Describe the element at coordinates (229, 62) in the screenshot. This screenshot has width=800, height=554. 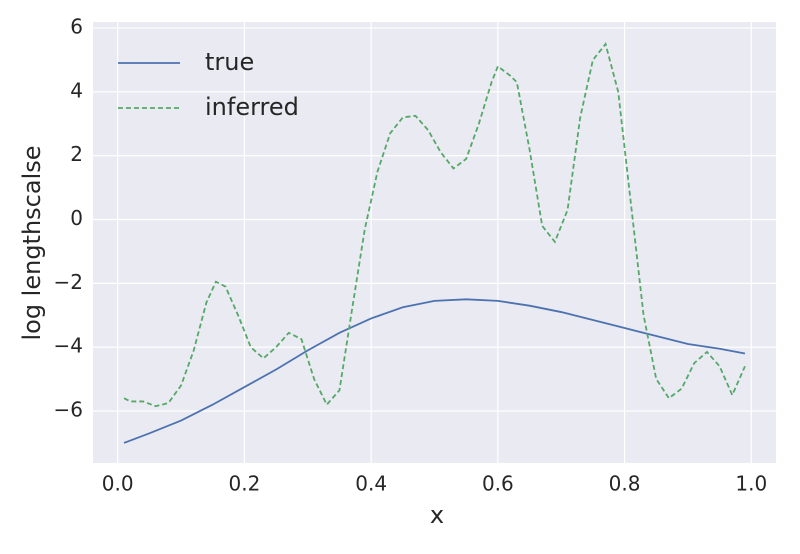
I see `legend-label: true` at that location.